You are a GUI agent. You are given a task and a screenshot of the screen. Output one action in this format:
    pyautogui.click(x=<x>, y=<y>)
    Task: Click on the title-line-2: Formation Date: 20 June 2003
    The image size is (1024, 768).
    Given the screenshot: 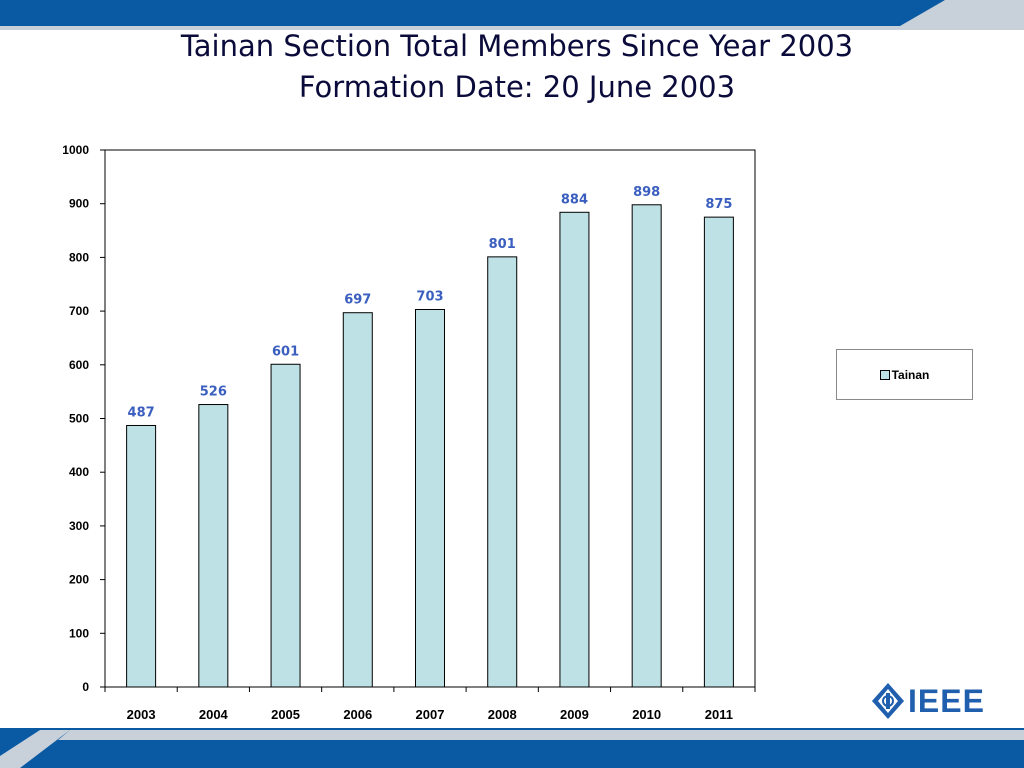 What is the action you would take?
    pyautogui.click(x=517, y=87)
    